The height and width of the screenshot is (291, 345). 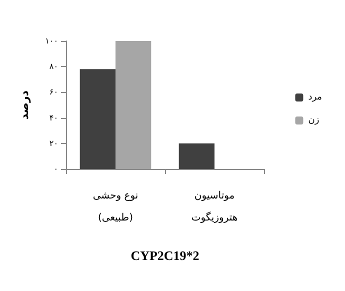 I want to click on legend-label: مرد, so click(x=315, y=97).